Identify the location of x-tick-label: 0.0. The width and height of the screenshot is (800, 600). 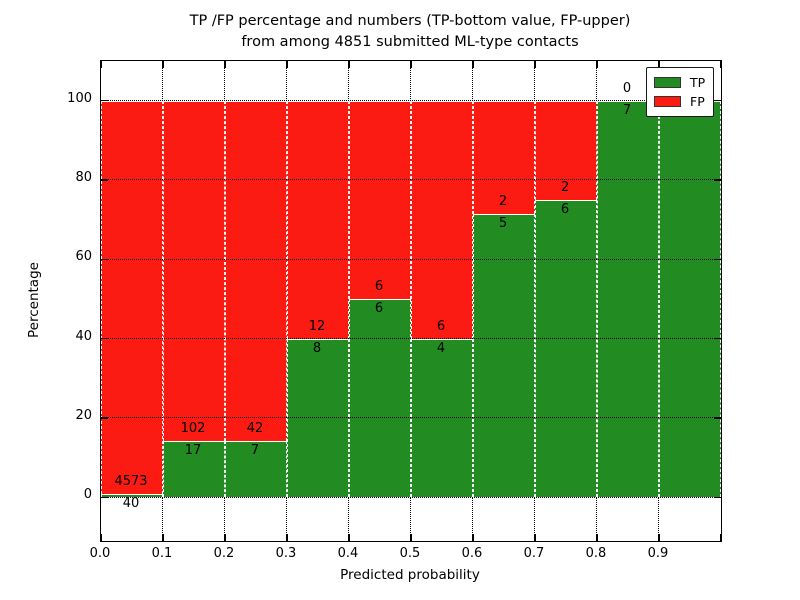
(100, 553).